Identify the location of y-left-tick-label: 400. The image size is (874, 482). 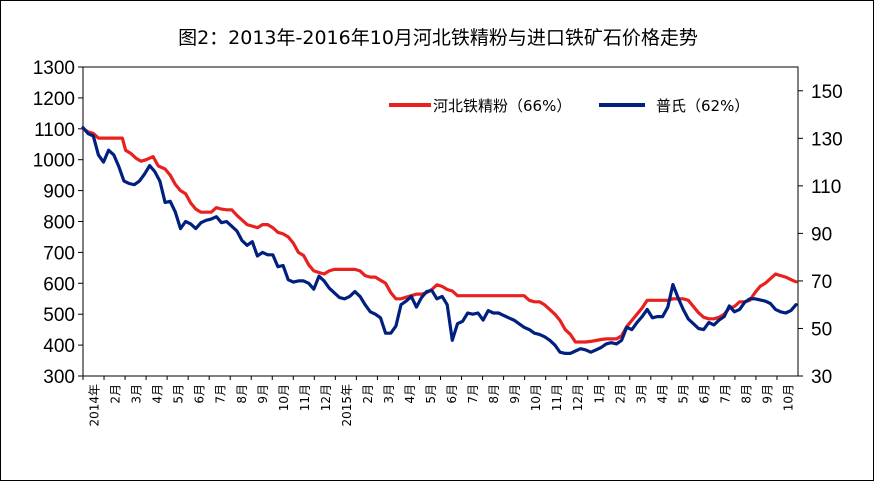
(59, 346).